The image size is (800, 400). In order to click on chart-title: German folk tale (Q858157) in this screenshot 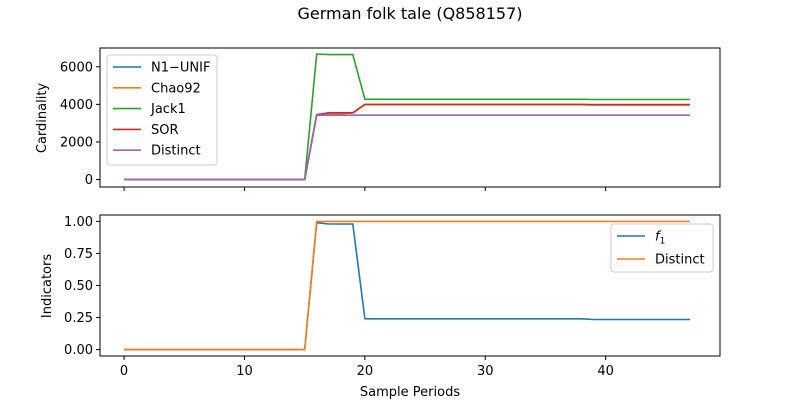, I will do `click(410, 13)`.